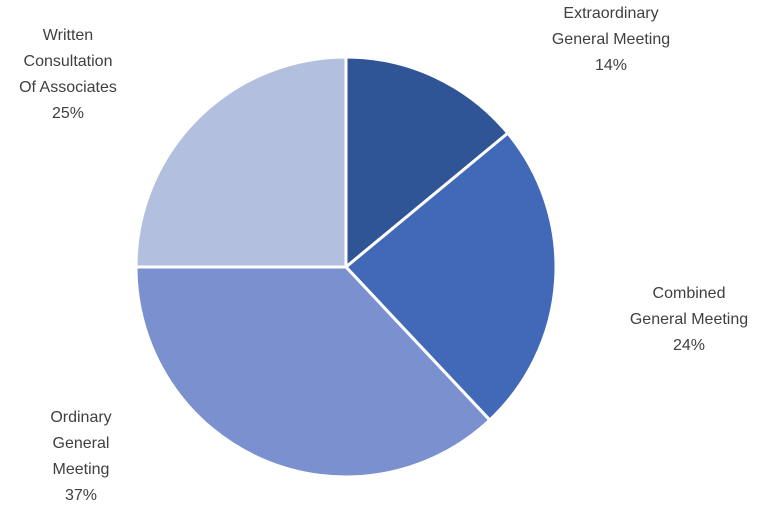  Describe the element at coordinates (610, 13) in the screenshot. I see `slice-label-line: Extraordinary` at that location.